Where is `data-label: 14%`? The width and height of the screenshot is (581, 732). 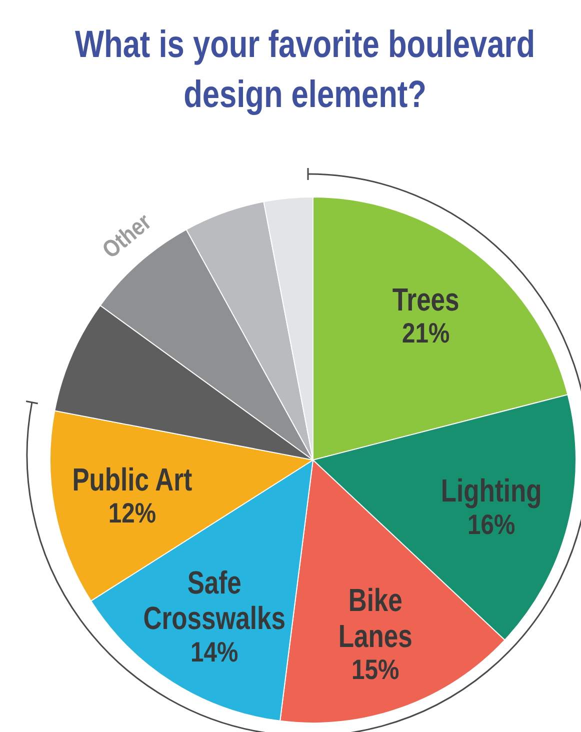
data-label: 14% is located at coordinates (214, 652).